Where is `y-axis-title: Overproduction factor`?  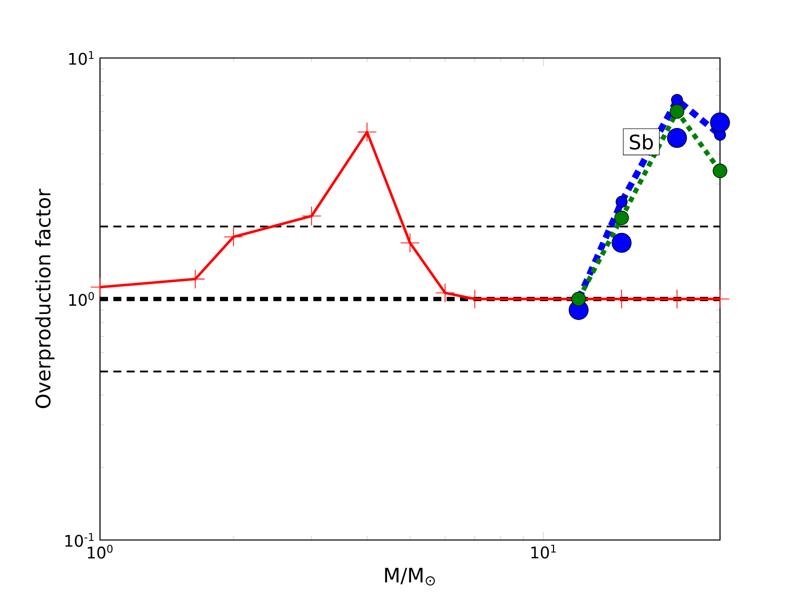 y-axis-title: Overproduction factor is located at coordinates (44, 298).